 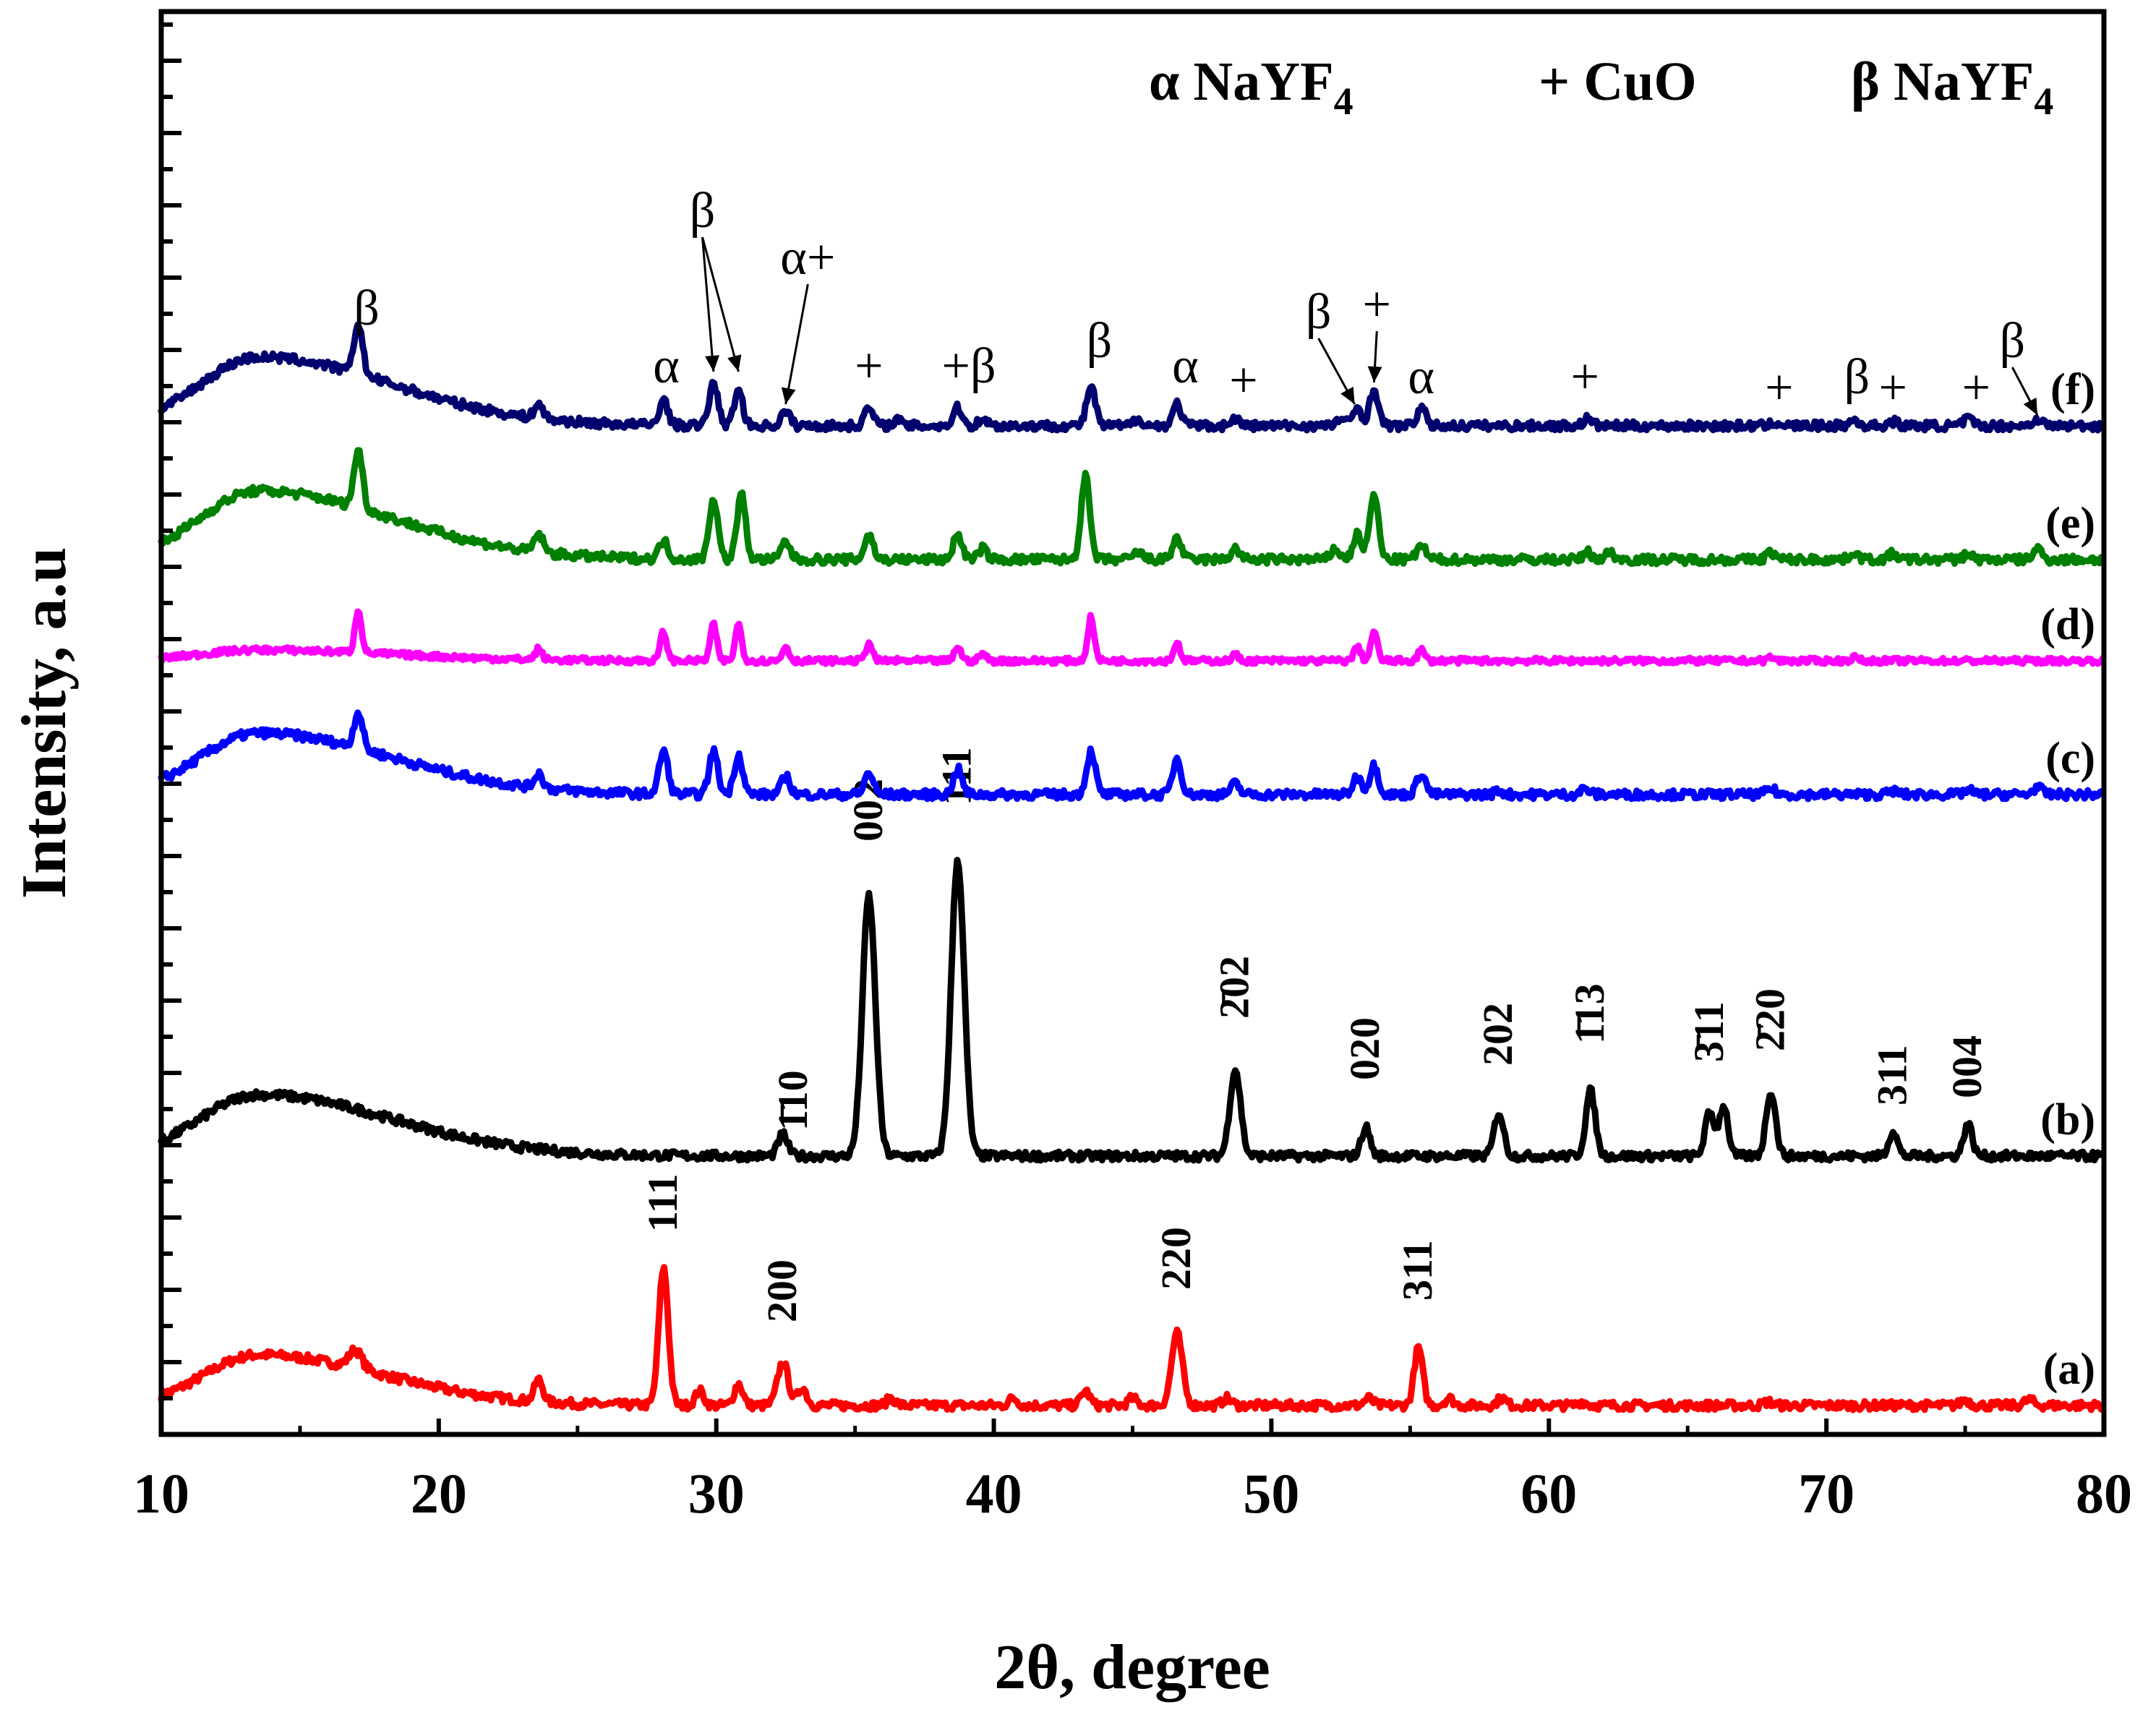 What do you see at coordinates (44, 723) in the screenshot?
I see `y-axis-label: Intensity, a.u` at bounding box center [44, 723].